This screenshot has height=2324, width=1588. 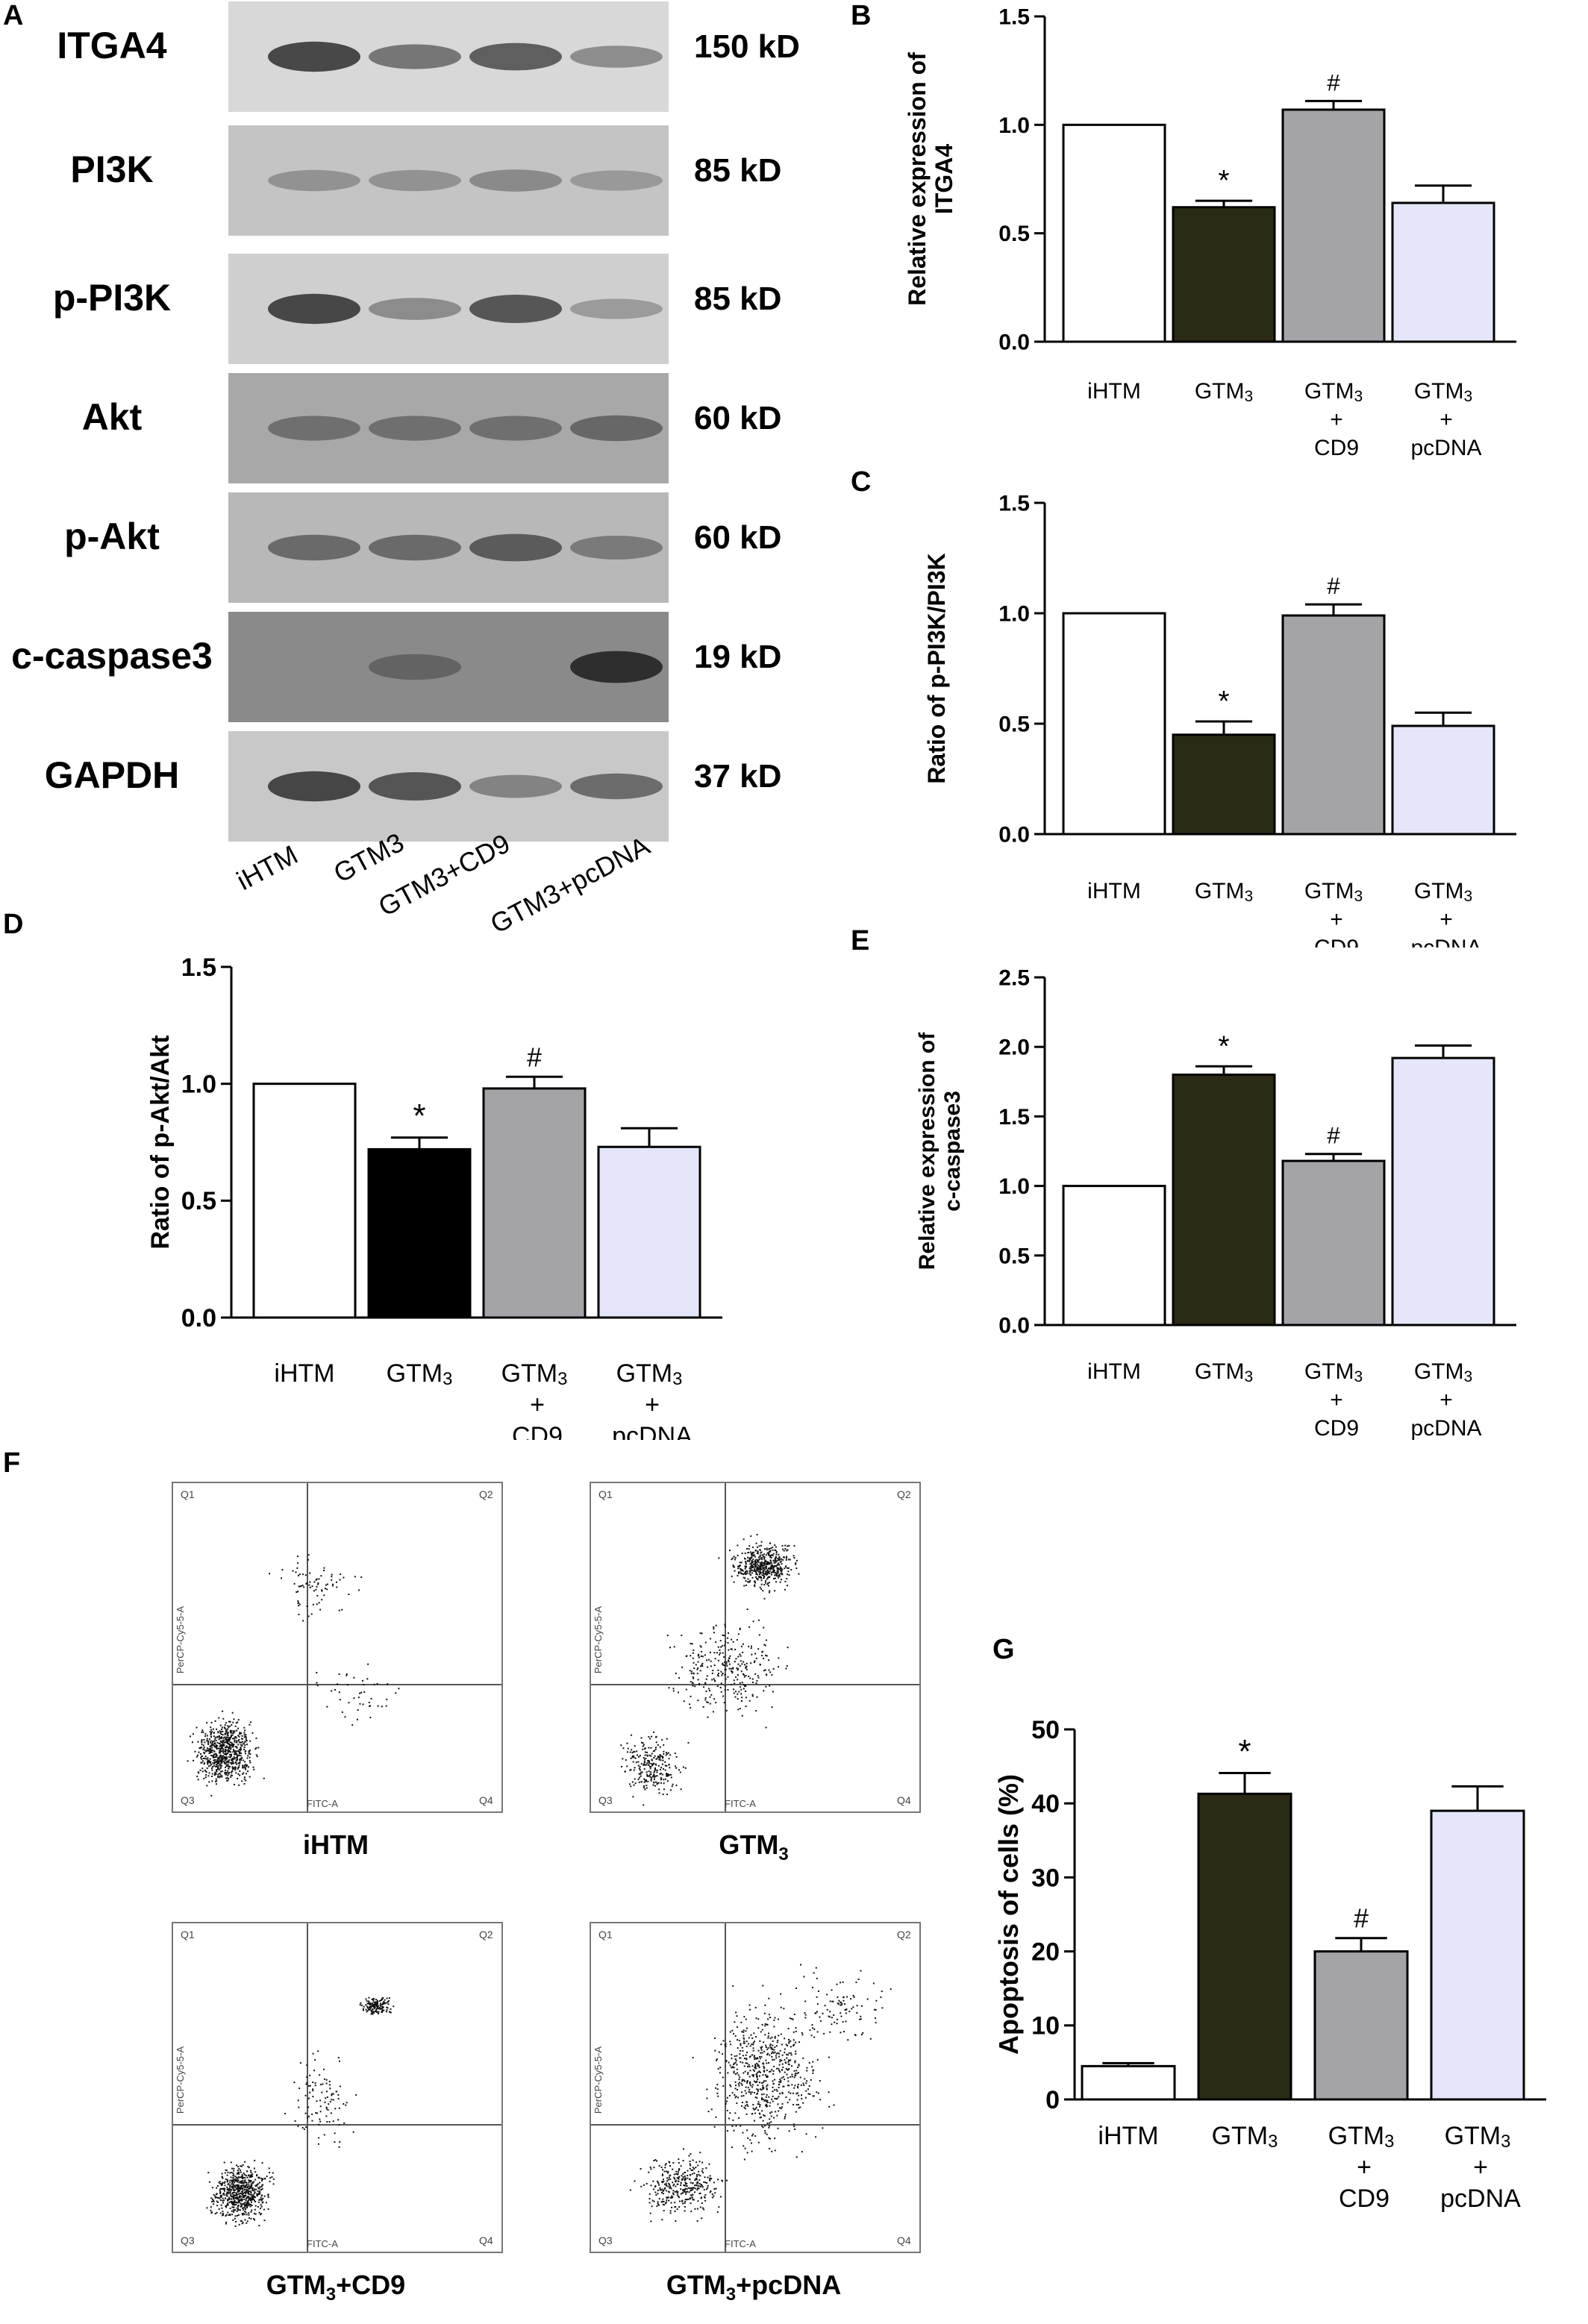 What do you see at coordinates (1014, 504) in the screenshot?
I see `y-tick-label: 1.5` at bounding box center [1014, 504].